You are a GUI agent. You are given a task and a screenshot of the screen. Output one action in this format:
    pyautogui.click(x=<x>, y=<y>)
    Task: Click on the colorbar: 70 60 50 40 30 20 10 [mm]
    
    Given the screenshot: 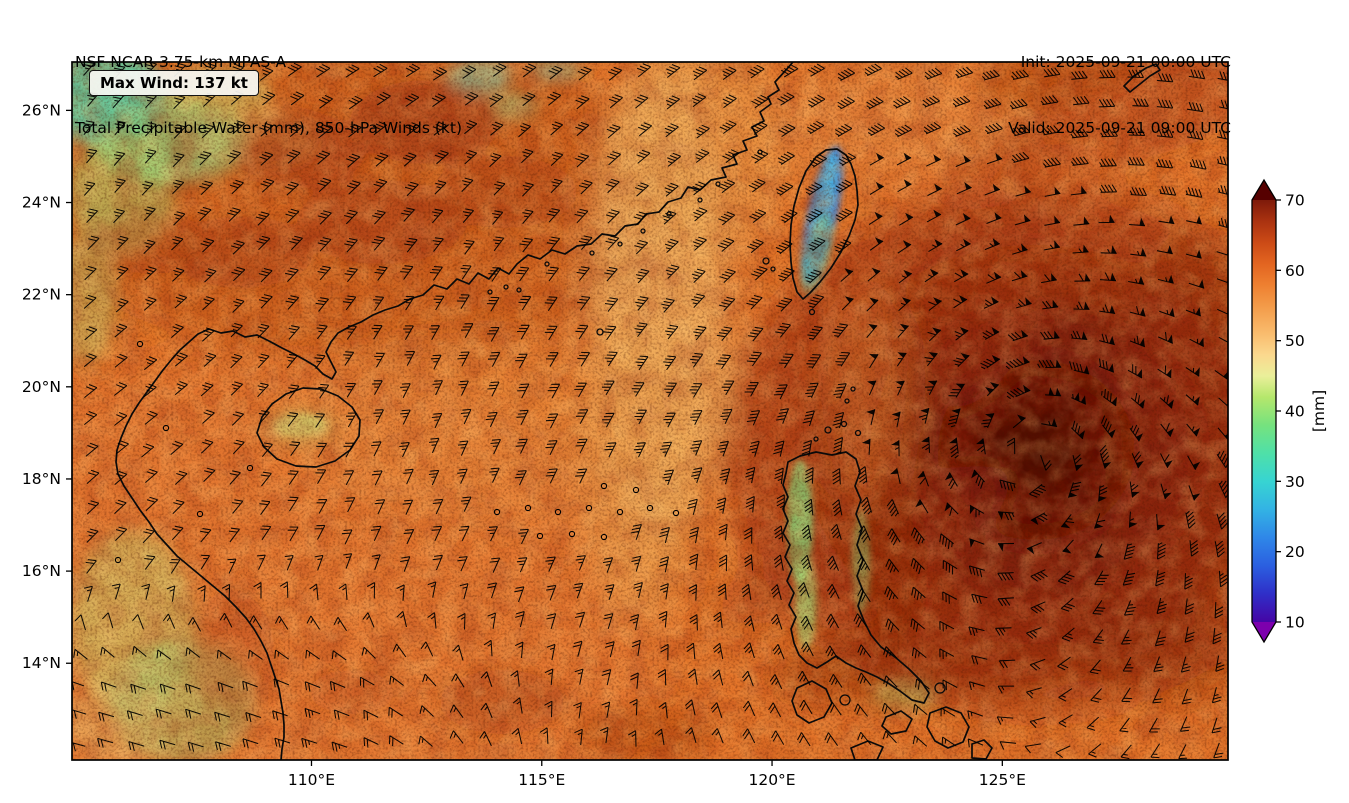 What is the action you would take?
    pyautogui.click(x=1289, y=411)
    